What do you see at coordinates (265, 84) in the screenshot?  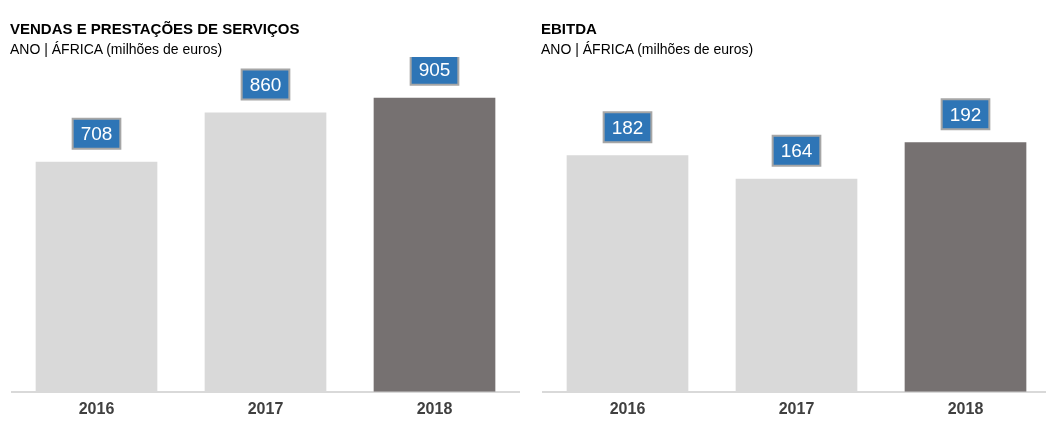 I see `data-label: 860` at bounding box center [265, 84].